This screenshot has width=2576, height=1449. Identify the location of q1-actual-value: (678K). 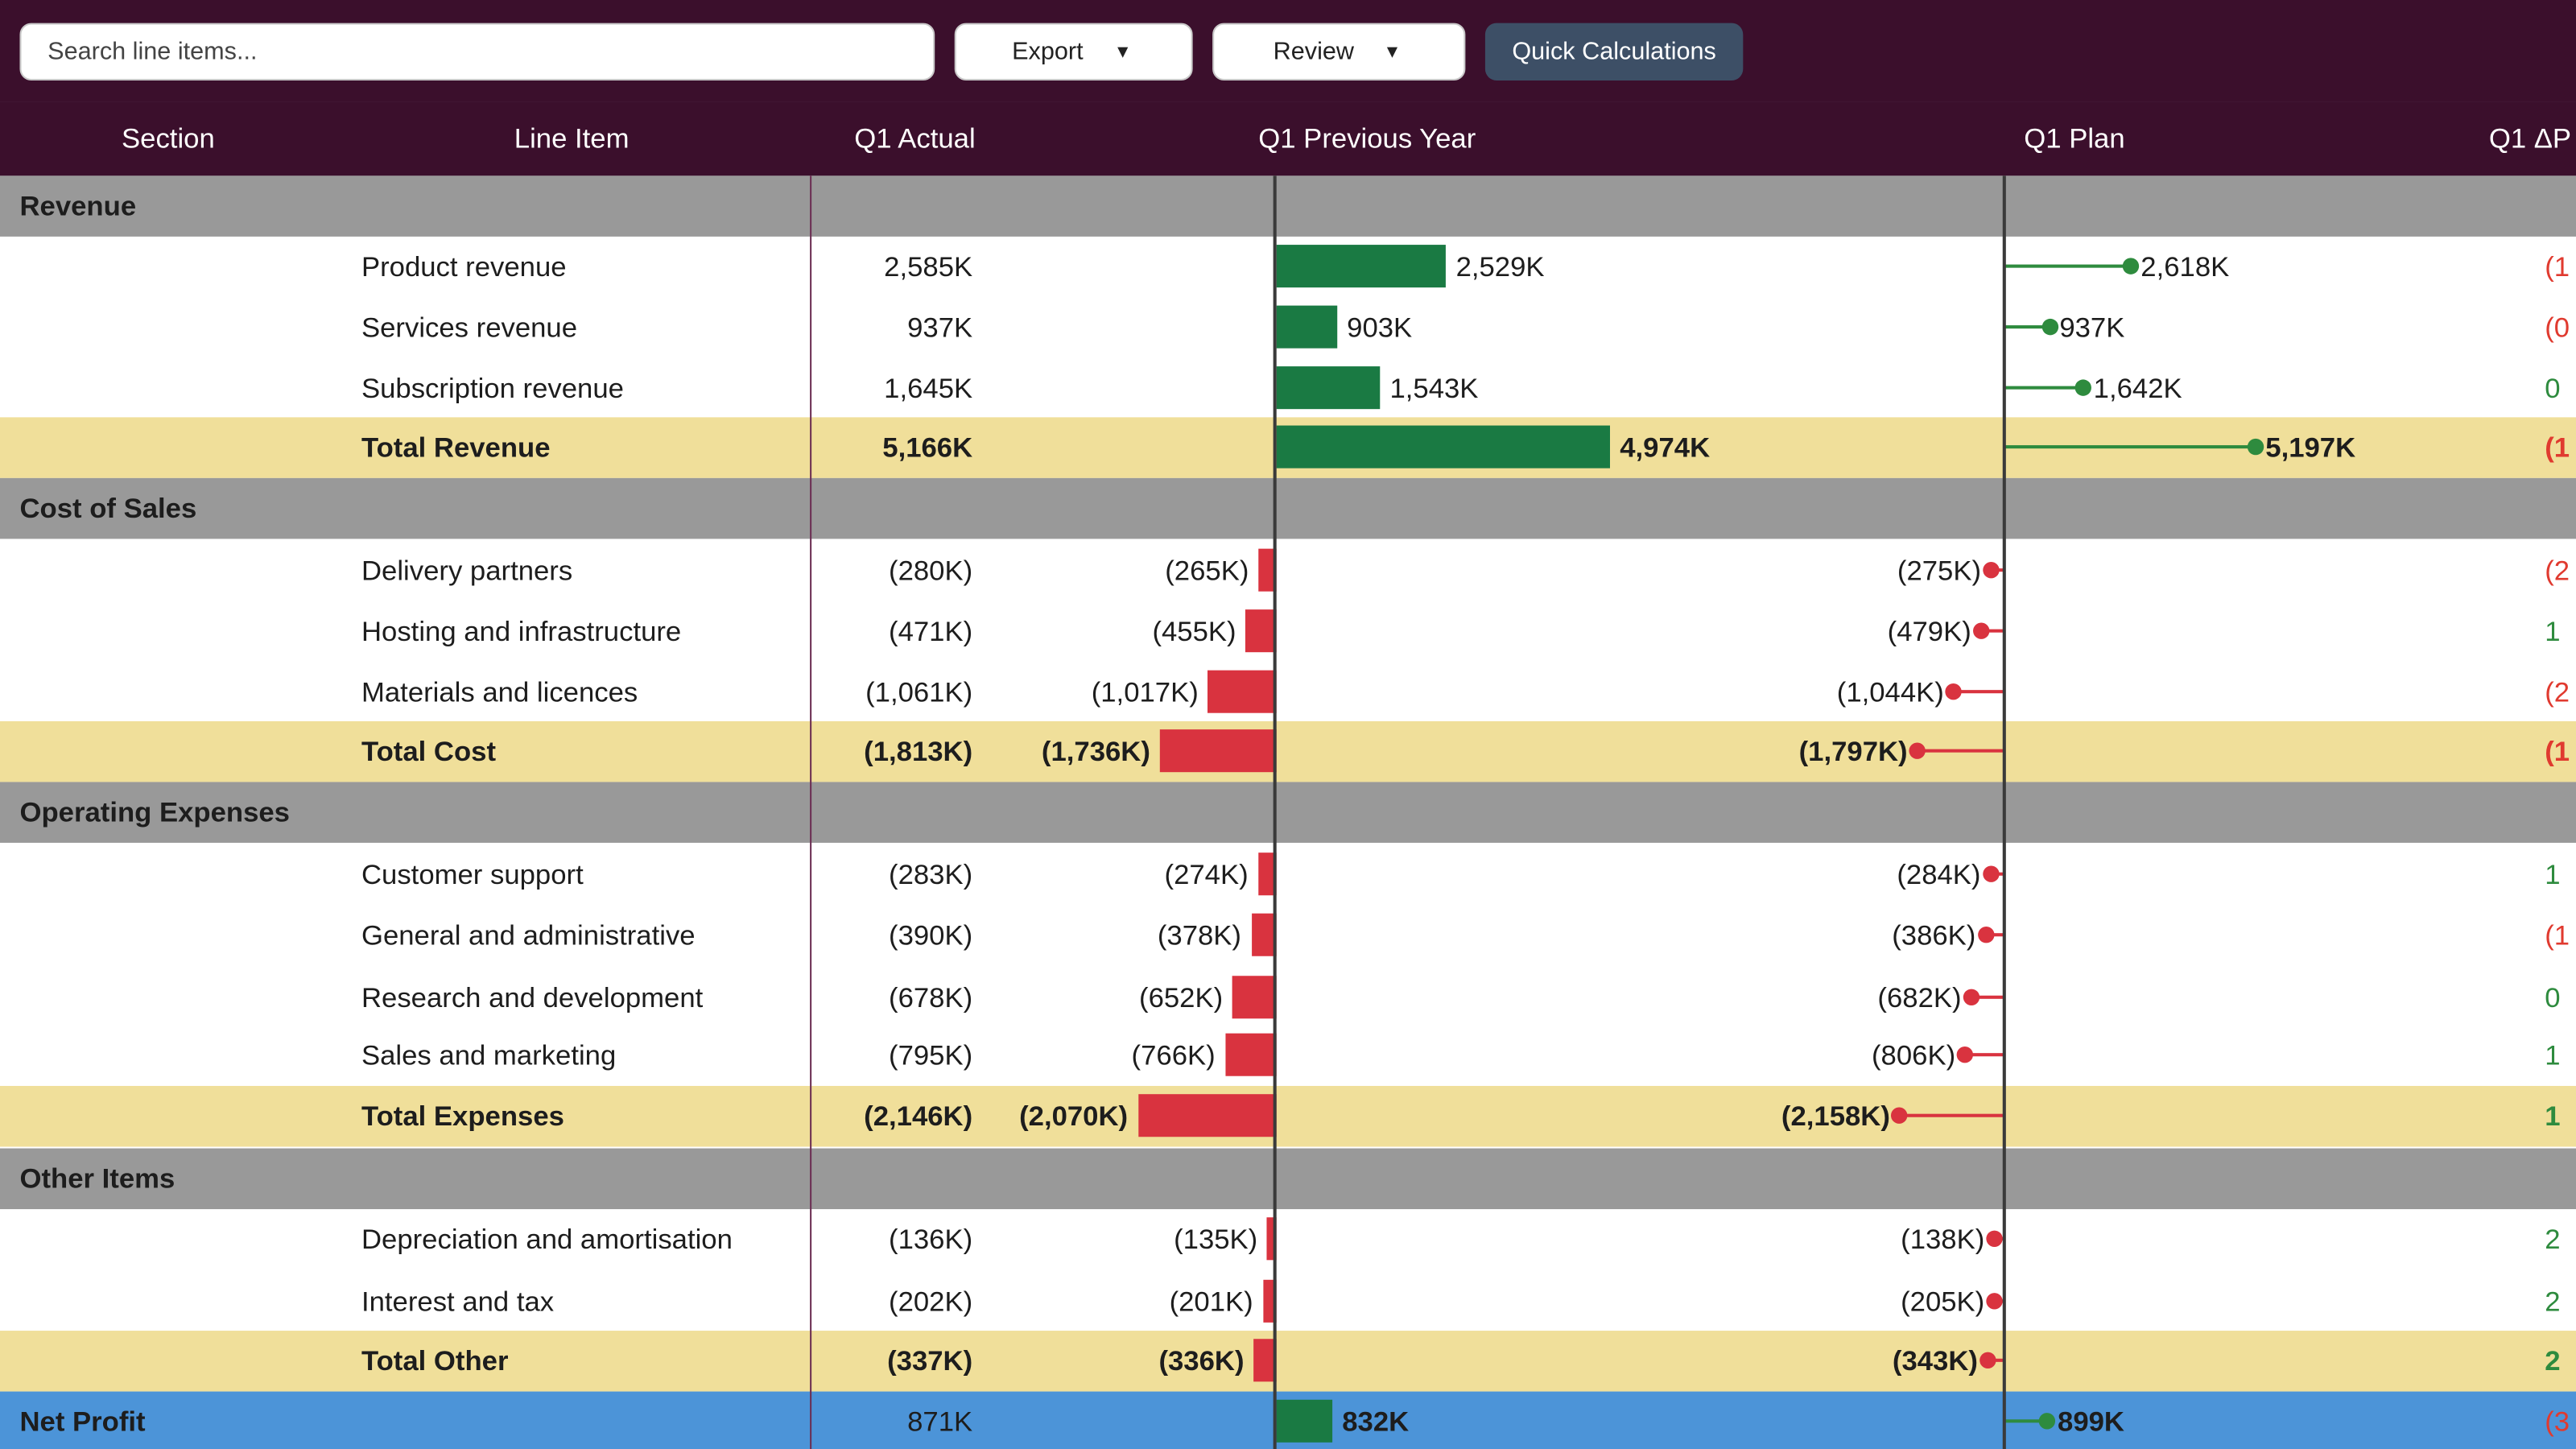
(931, 998).